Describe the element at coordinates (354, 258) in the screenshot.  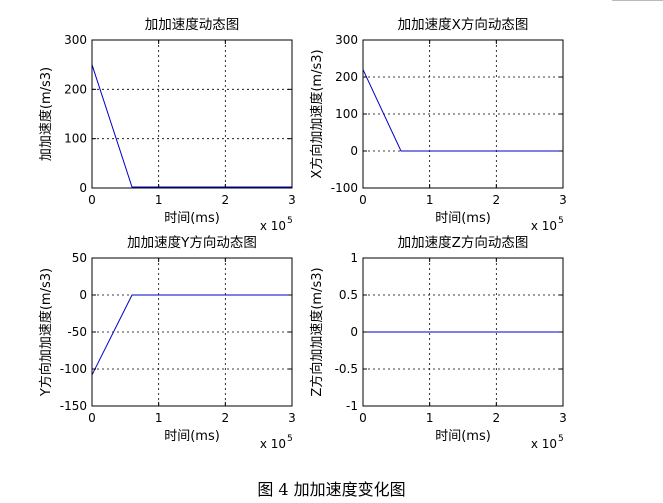
I see `y-tick-label: 1` at that location.